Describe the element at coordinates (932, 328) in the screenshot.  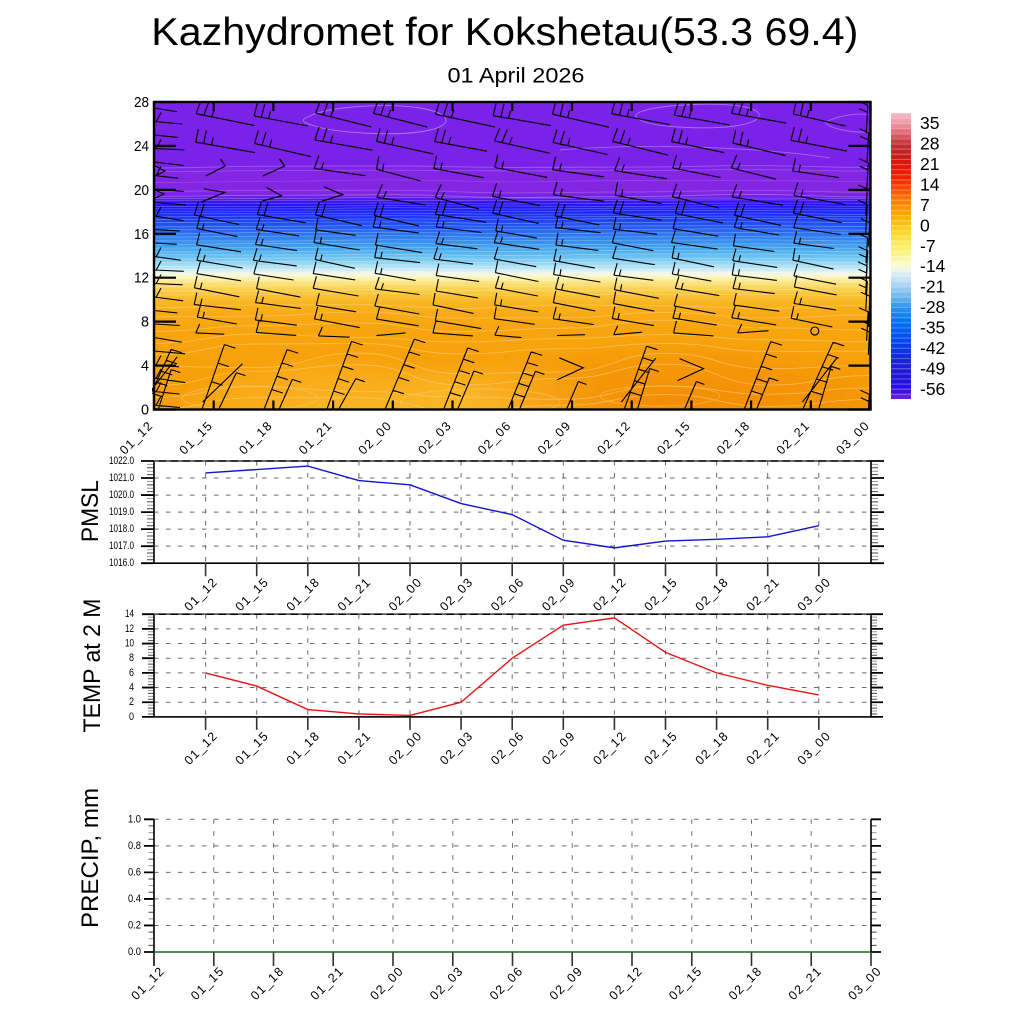
I see `svg-text: -35` at that location.